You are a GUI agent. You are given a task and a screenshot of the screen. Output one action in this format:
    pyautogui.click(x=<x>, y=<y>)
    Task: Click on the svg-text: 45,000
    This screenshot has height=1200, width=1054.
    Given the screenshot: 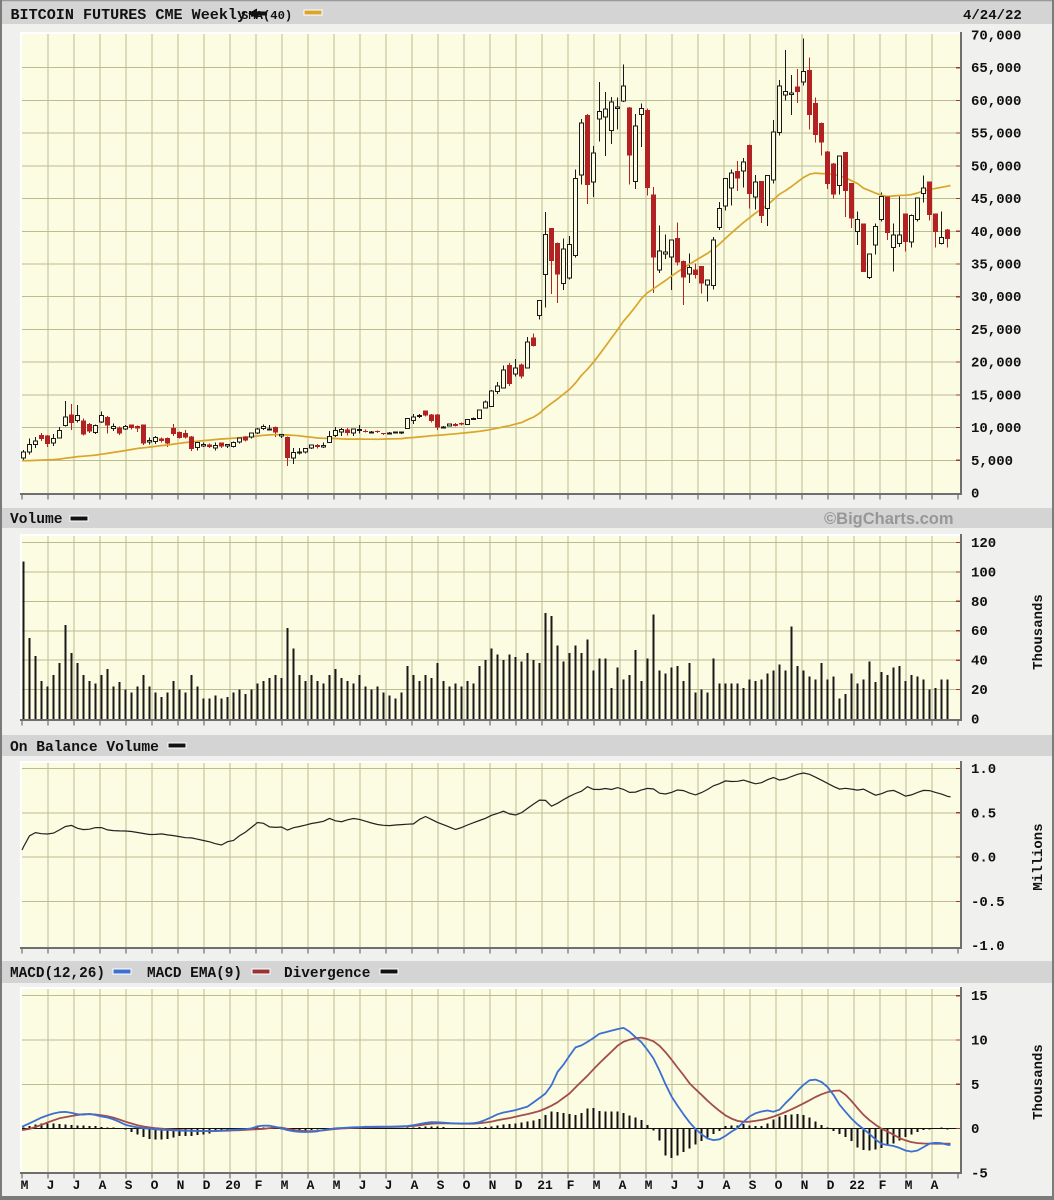 What is the action you would take?
    pyautogui.click(x=996, y=200)
    